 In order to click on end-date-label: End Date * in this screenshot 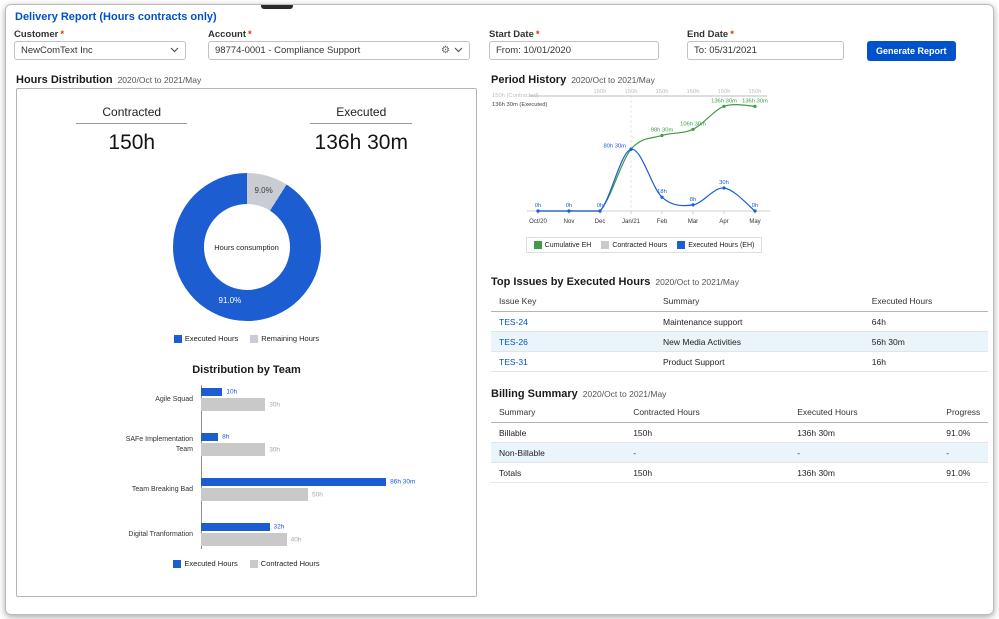, I will do `click(710, 34)`.